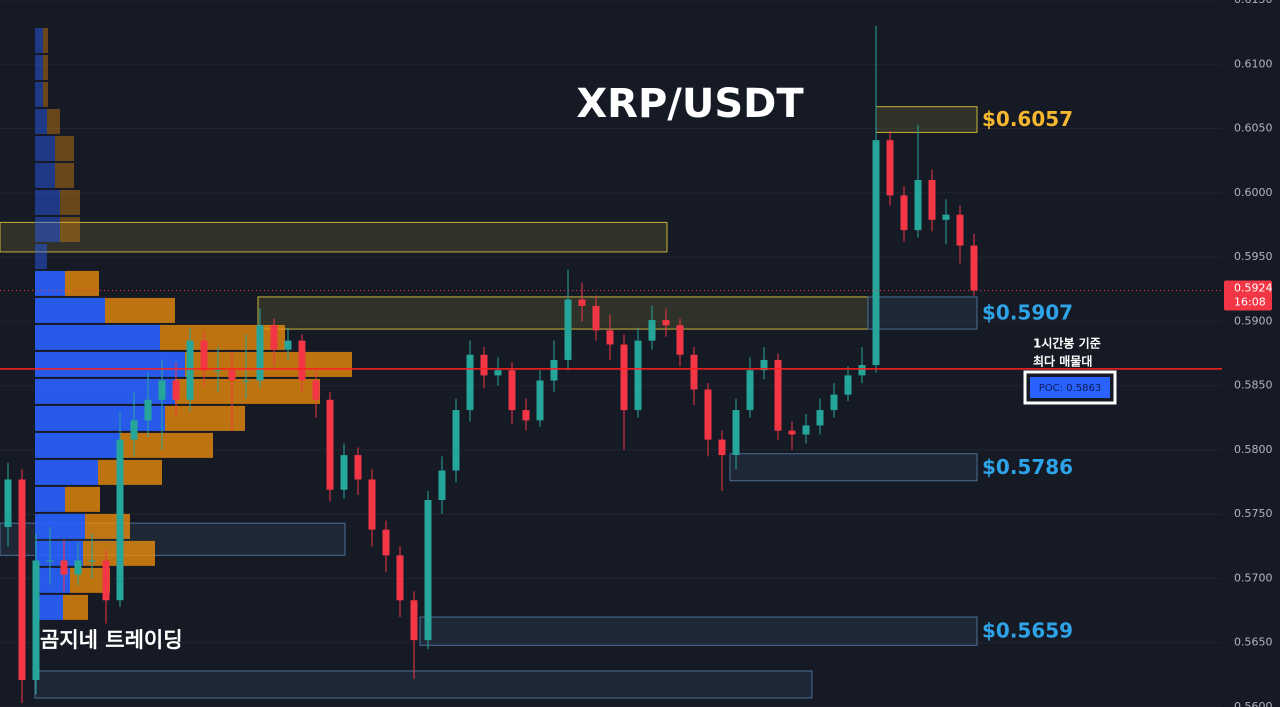 Image resolution: width=1280 pixels, height=707 pixels. I want to click on y-tick-label: 0.5750, so click(1253, 513).